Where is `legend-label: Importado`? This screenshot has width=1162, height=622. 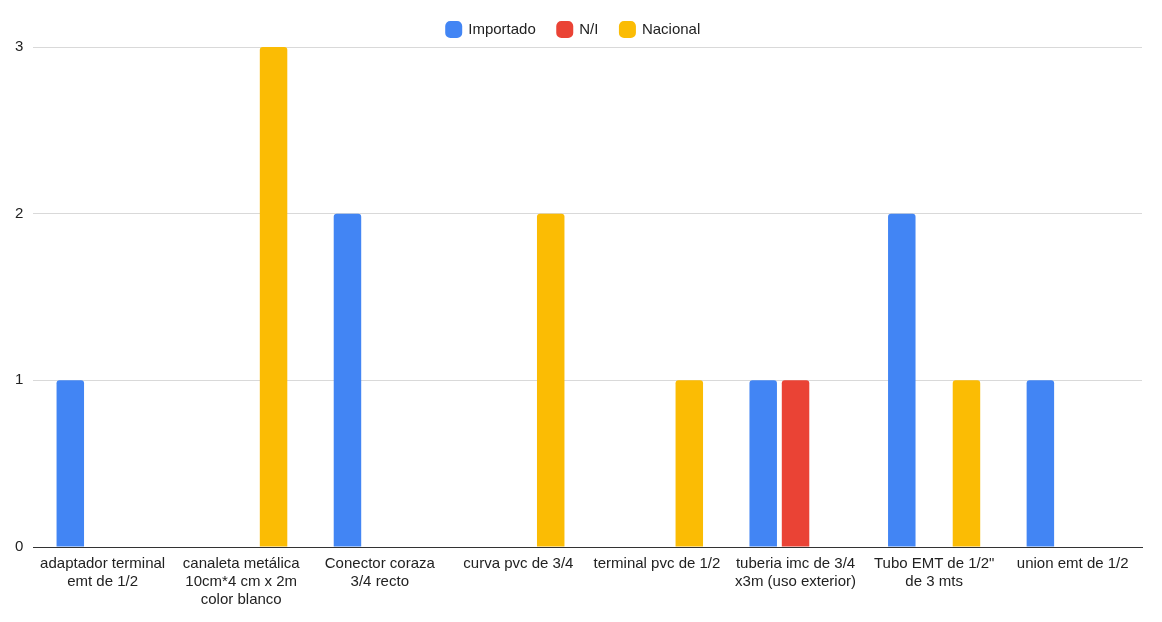
legend-label: Importado is located at coordinates (502, 28).